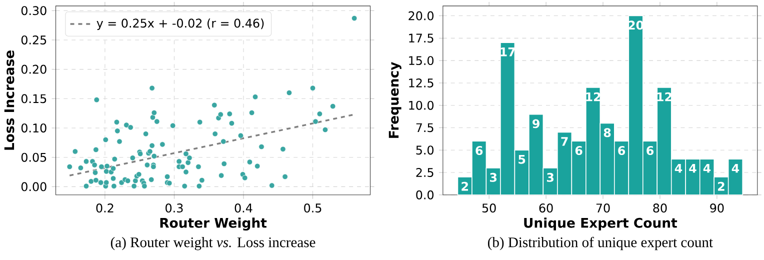 Image resolution: width=764 pixels, height=260 pixels. What do you see at coordinates (421, 38) in the screenshot?
I see `y-tick-label: 17.5` at bounding box center [421, 38].